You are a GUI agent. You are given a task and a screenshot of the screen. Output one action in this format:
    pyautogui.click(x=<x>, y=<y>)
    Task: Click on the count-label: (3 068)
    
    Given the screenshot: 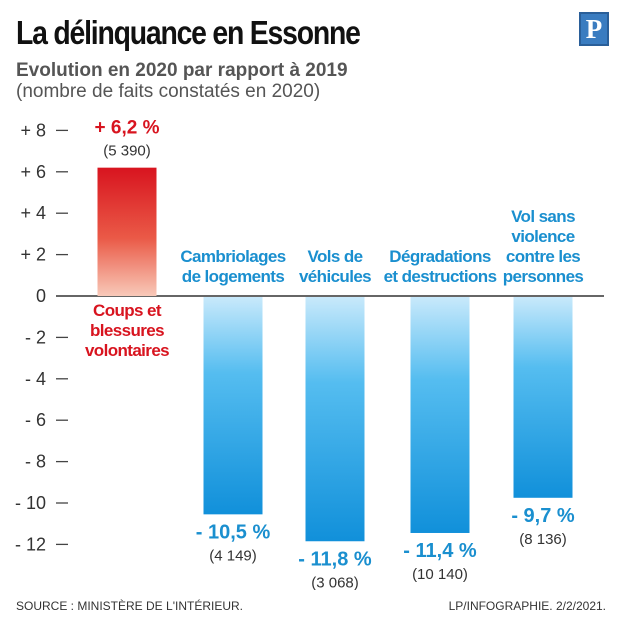 What is the action you would take?
    pyautogui.click(x=335, y=582)
    